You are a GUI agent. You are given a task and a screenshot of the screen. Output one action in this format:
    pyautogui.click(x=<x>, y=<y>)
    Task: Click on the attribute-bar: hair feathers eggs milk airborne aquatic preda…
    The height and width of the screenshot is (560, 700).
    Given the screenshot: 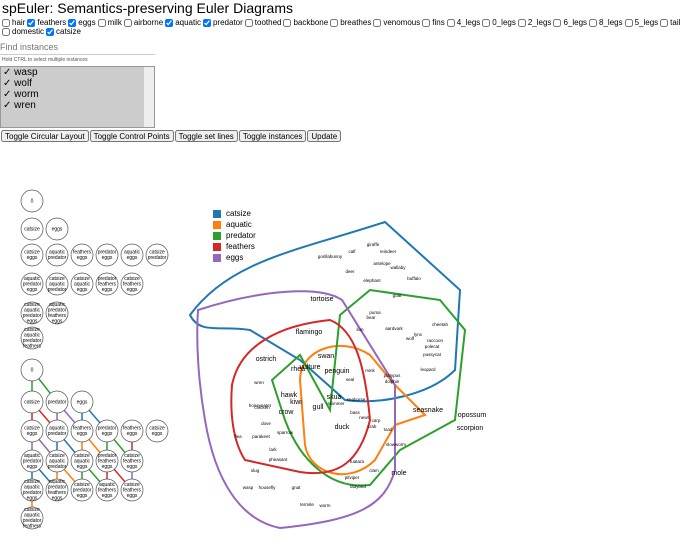 What is the action you would take?
    pyautogui.click(x=350, y=27)
    